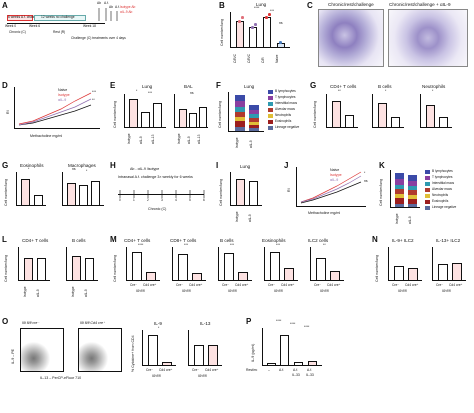  I want to click on panel-H-tick-label: 4, so click(176, 200).